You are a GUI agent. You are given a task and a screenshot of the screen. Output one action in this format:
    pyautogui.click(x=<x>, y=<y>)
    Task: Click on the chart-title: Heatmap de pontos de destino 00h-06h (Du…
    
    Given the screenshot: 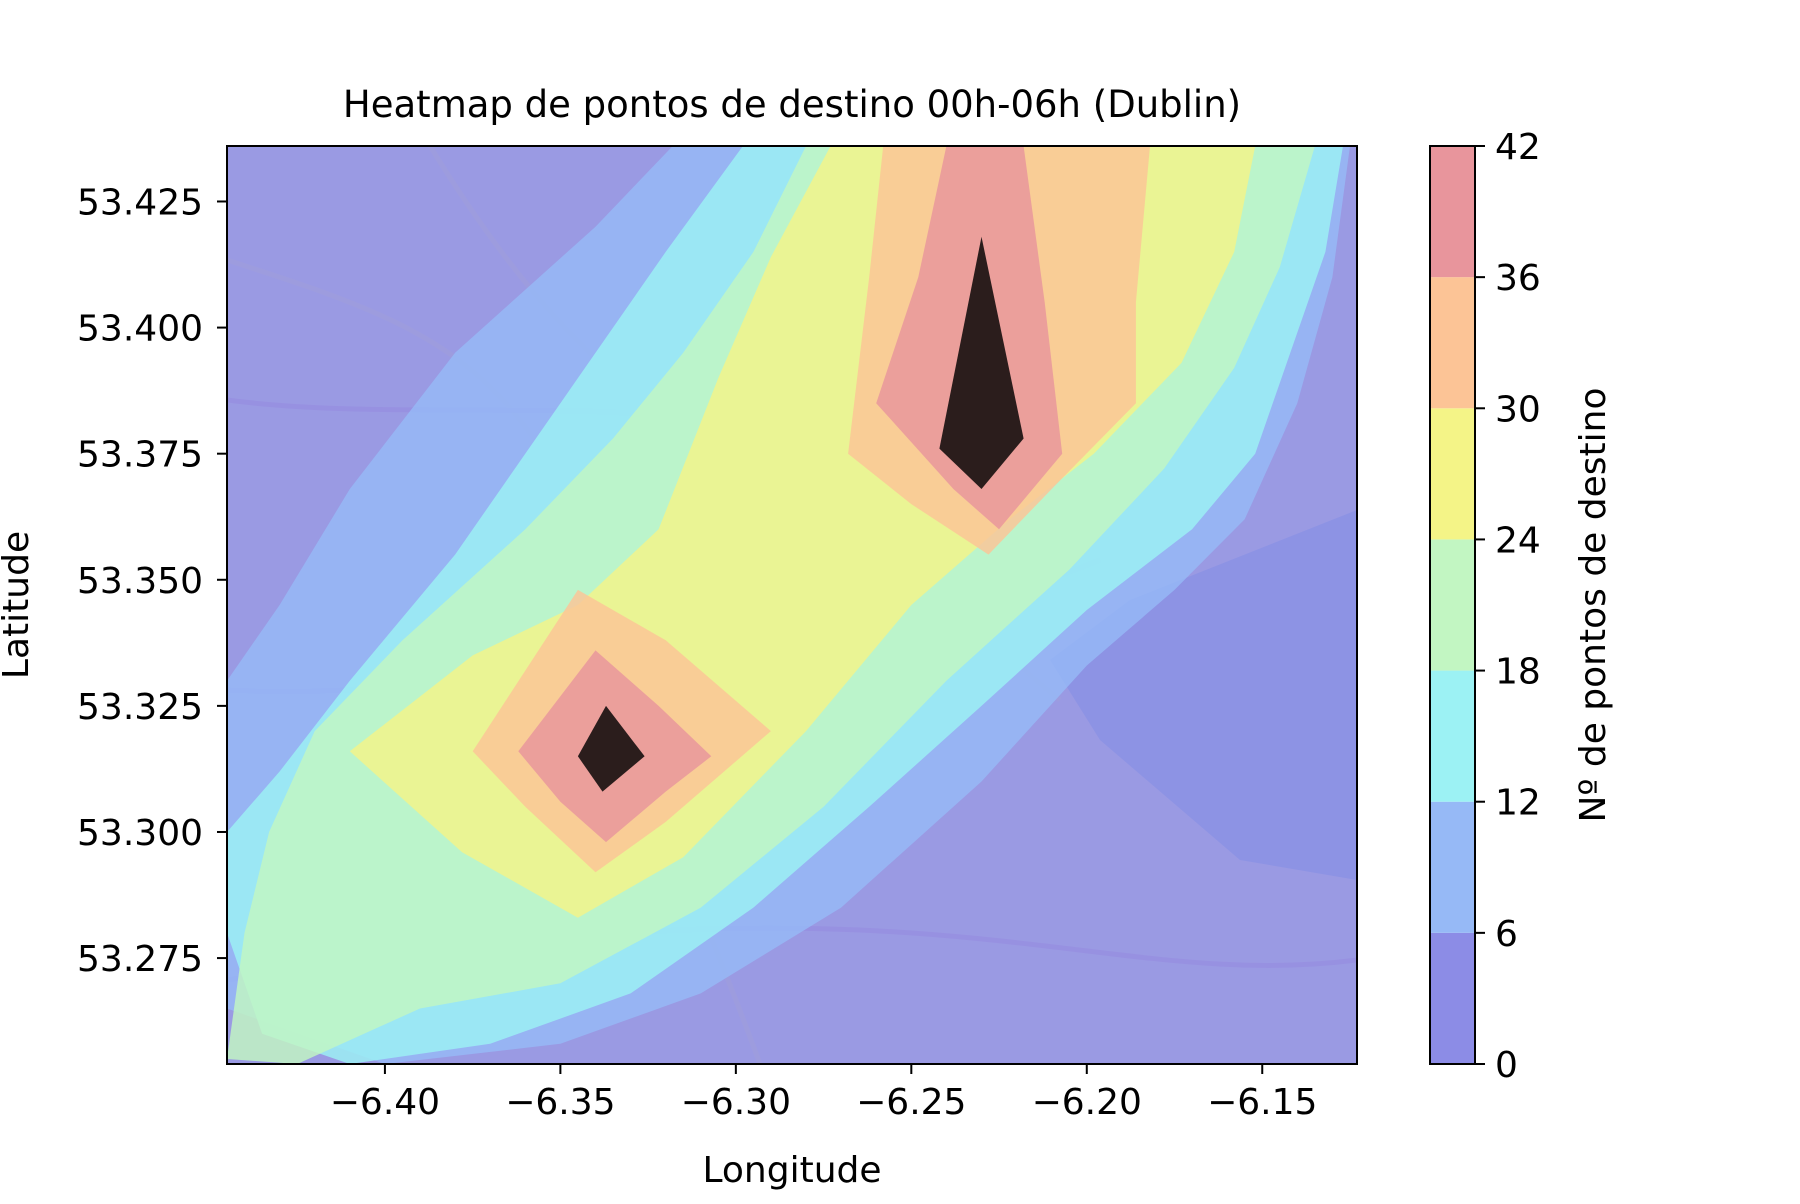 What is the action you would take?
    pyautogui.click(x=792, y=104)
    